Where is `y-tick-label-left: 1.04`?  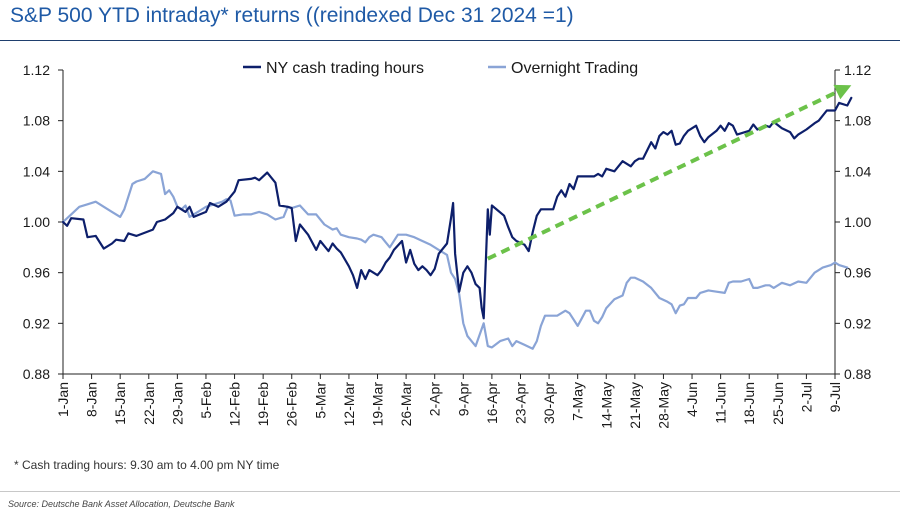
y-tick-label-left: 1.04 is located at coordinates (36, 171).